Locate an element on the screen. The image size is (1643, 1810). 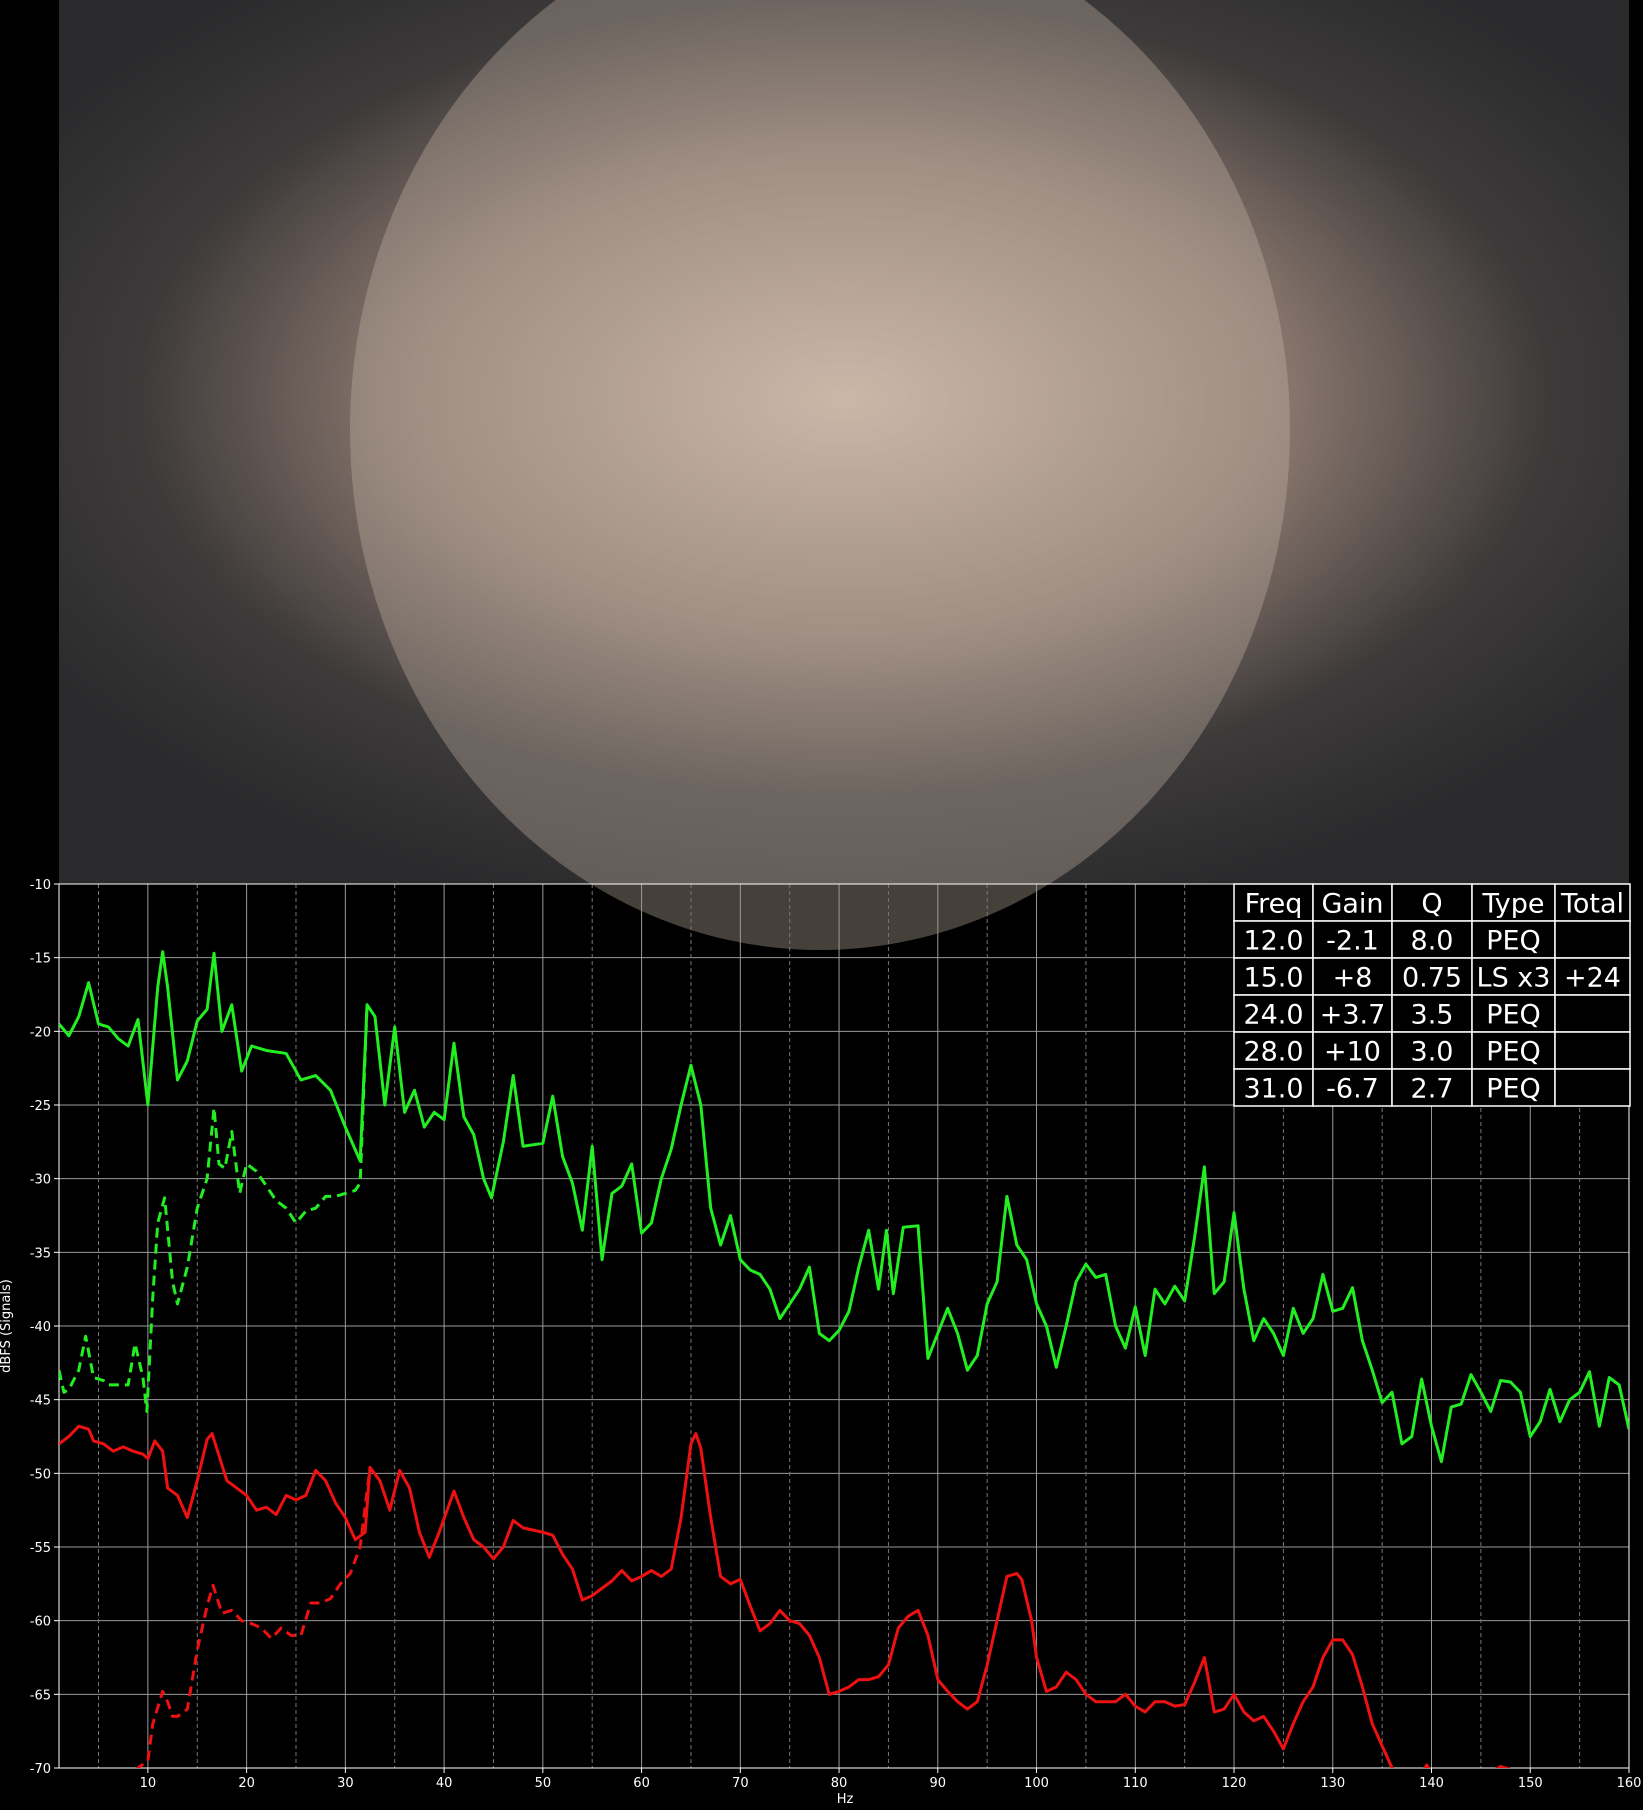
y-tick-label: -40 is located at coordinates (40, 1327).